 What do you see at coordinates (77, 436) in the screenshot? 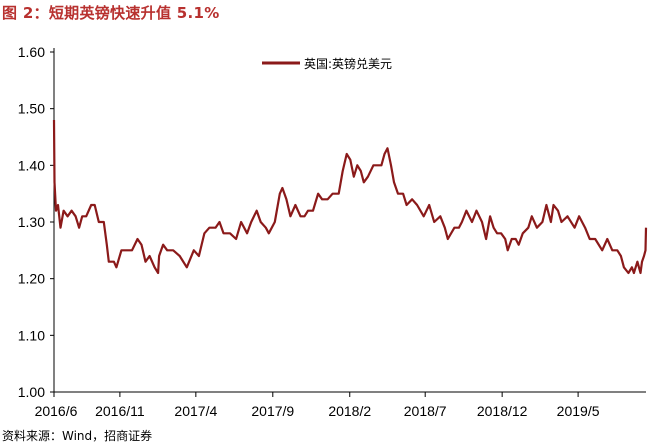
I see `source-note: 资料来源：Wind，招商证券` at bounding box center [77, 436].